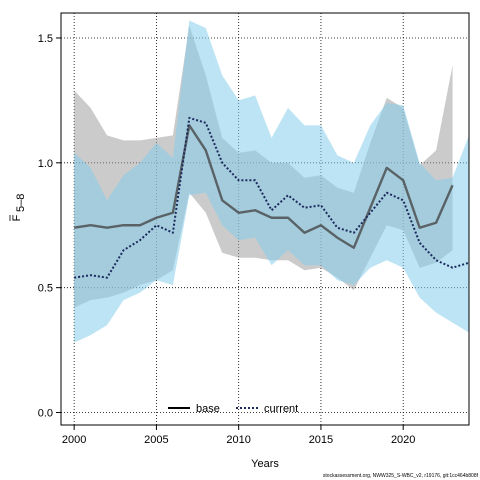 This screenshot has height=480, width=480. What do you see at coordinates (45, 164) in the screenshot?
I see `y-tick-label: 1.0` at bounding box center [45, 164].